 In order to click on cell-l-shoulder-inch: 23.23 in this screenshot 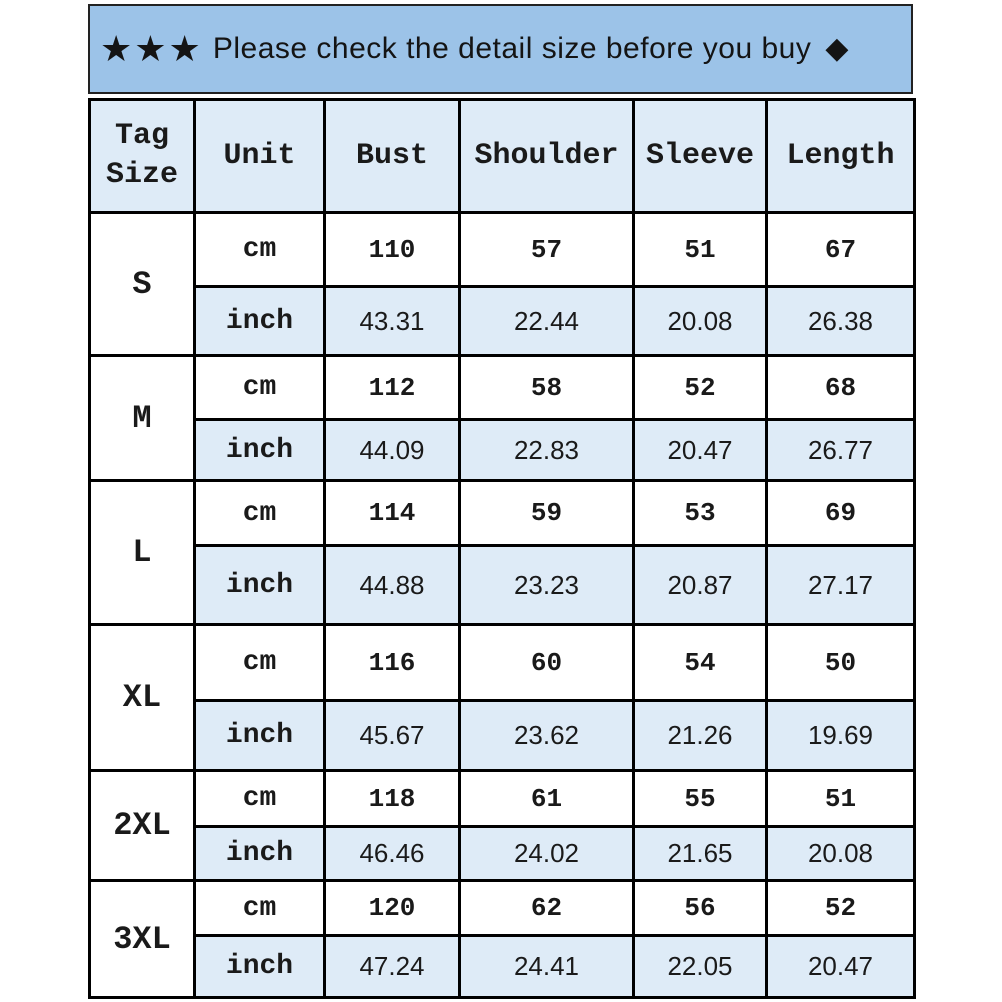, I will do `click(546, 585)`.